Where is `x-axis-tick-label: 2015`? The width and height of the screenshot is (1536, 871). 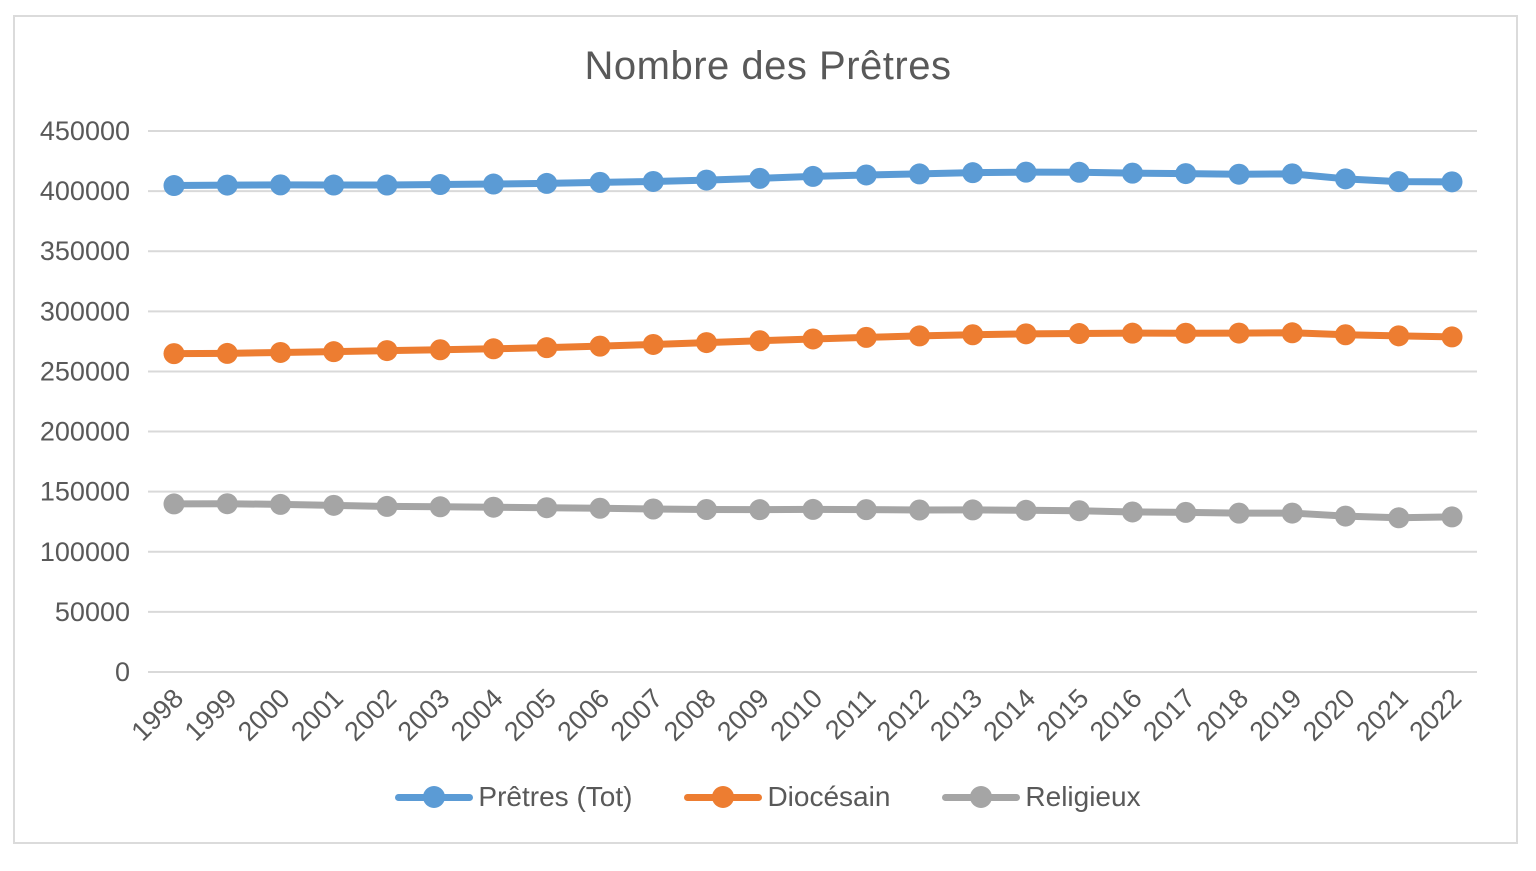 x-axis-tick-label: 2015 is located at coordinates (1063, 715).